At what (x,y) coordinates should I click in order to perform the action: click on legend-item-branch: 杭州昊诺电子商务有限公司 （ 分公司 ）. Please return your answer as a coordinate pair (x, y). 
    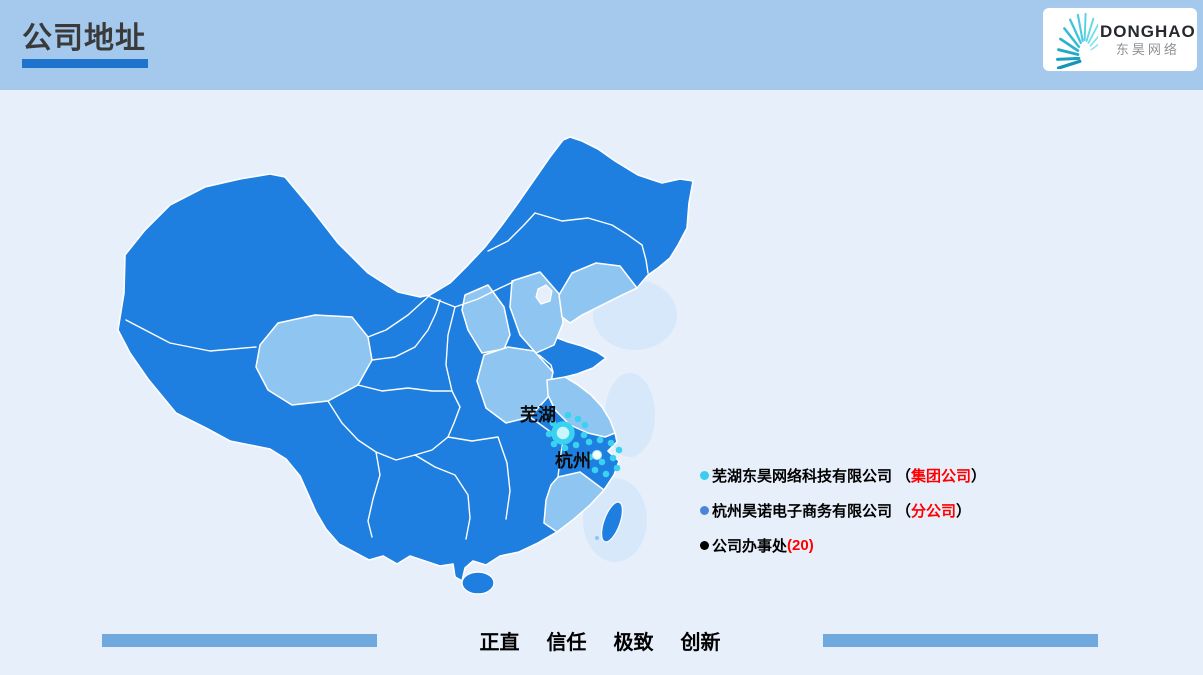
    Looking at the image, I should click on (843, 510).